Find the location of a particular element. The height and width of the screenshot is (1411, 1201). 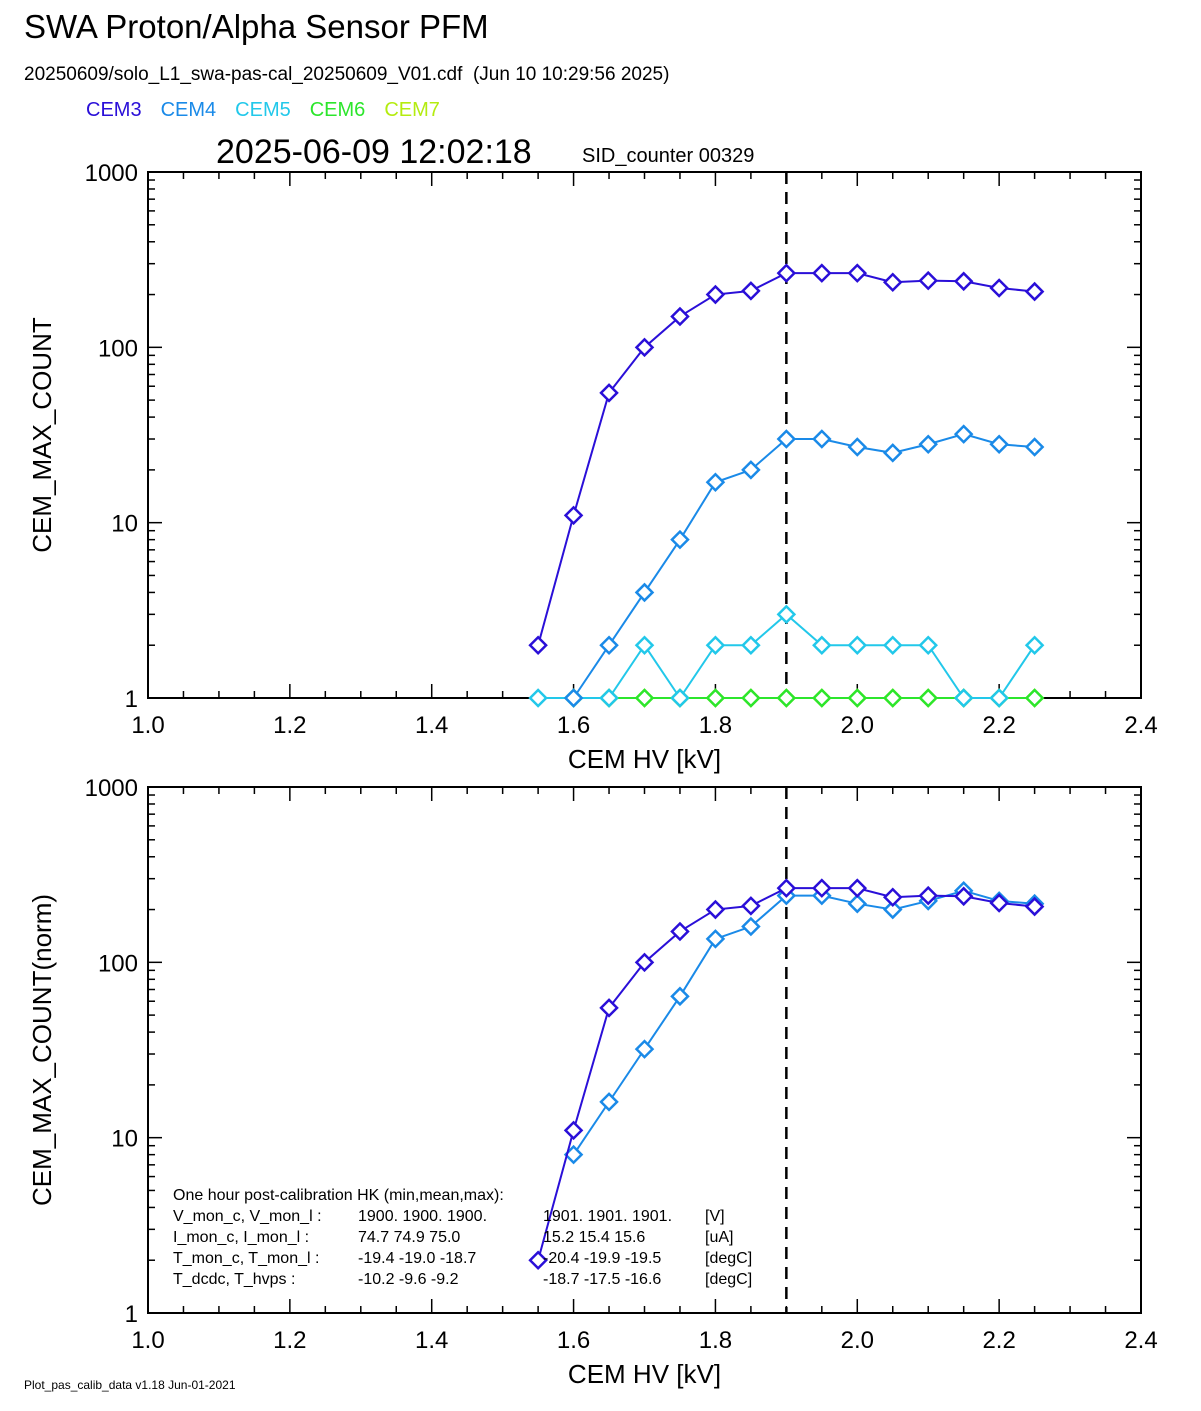

series-cem5 is located at coordinates (786, 656).